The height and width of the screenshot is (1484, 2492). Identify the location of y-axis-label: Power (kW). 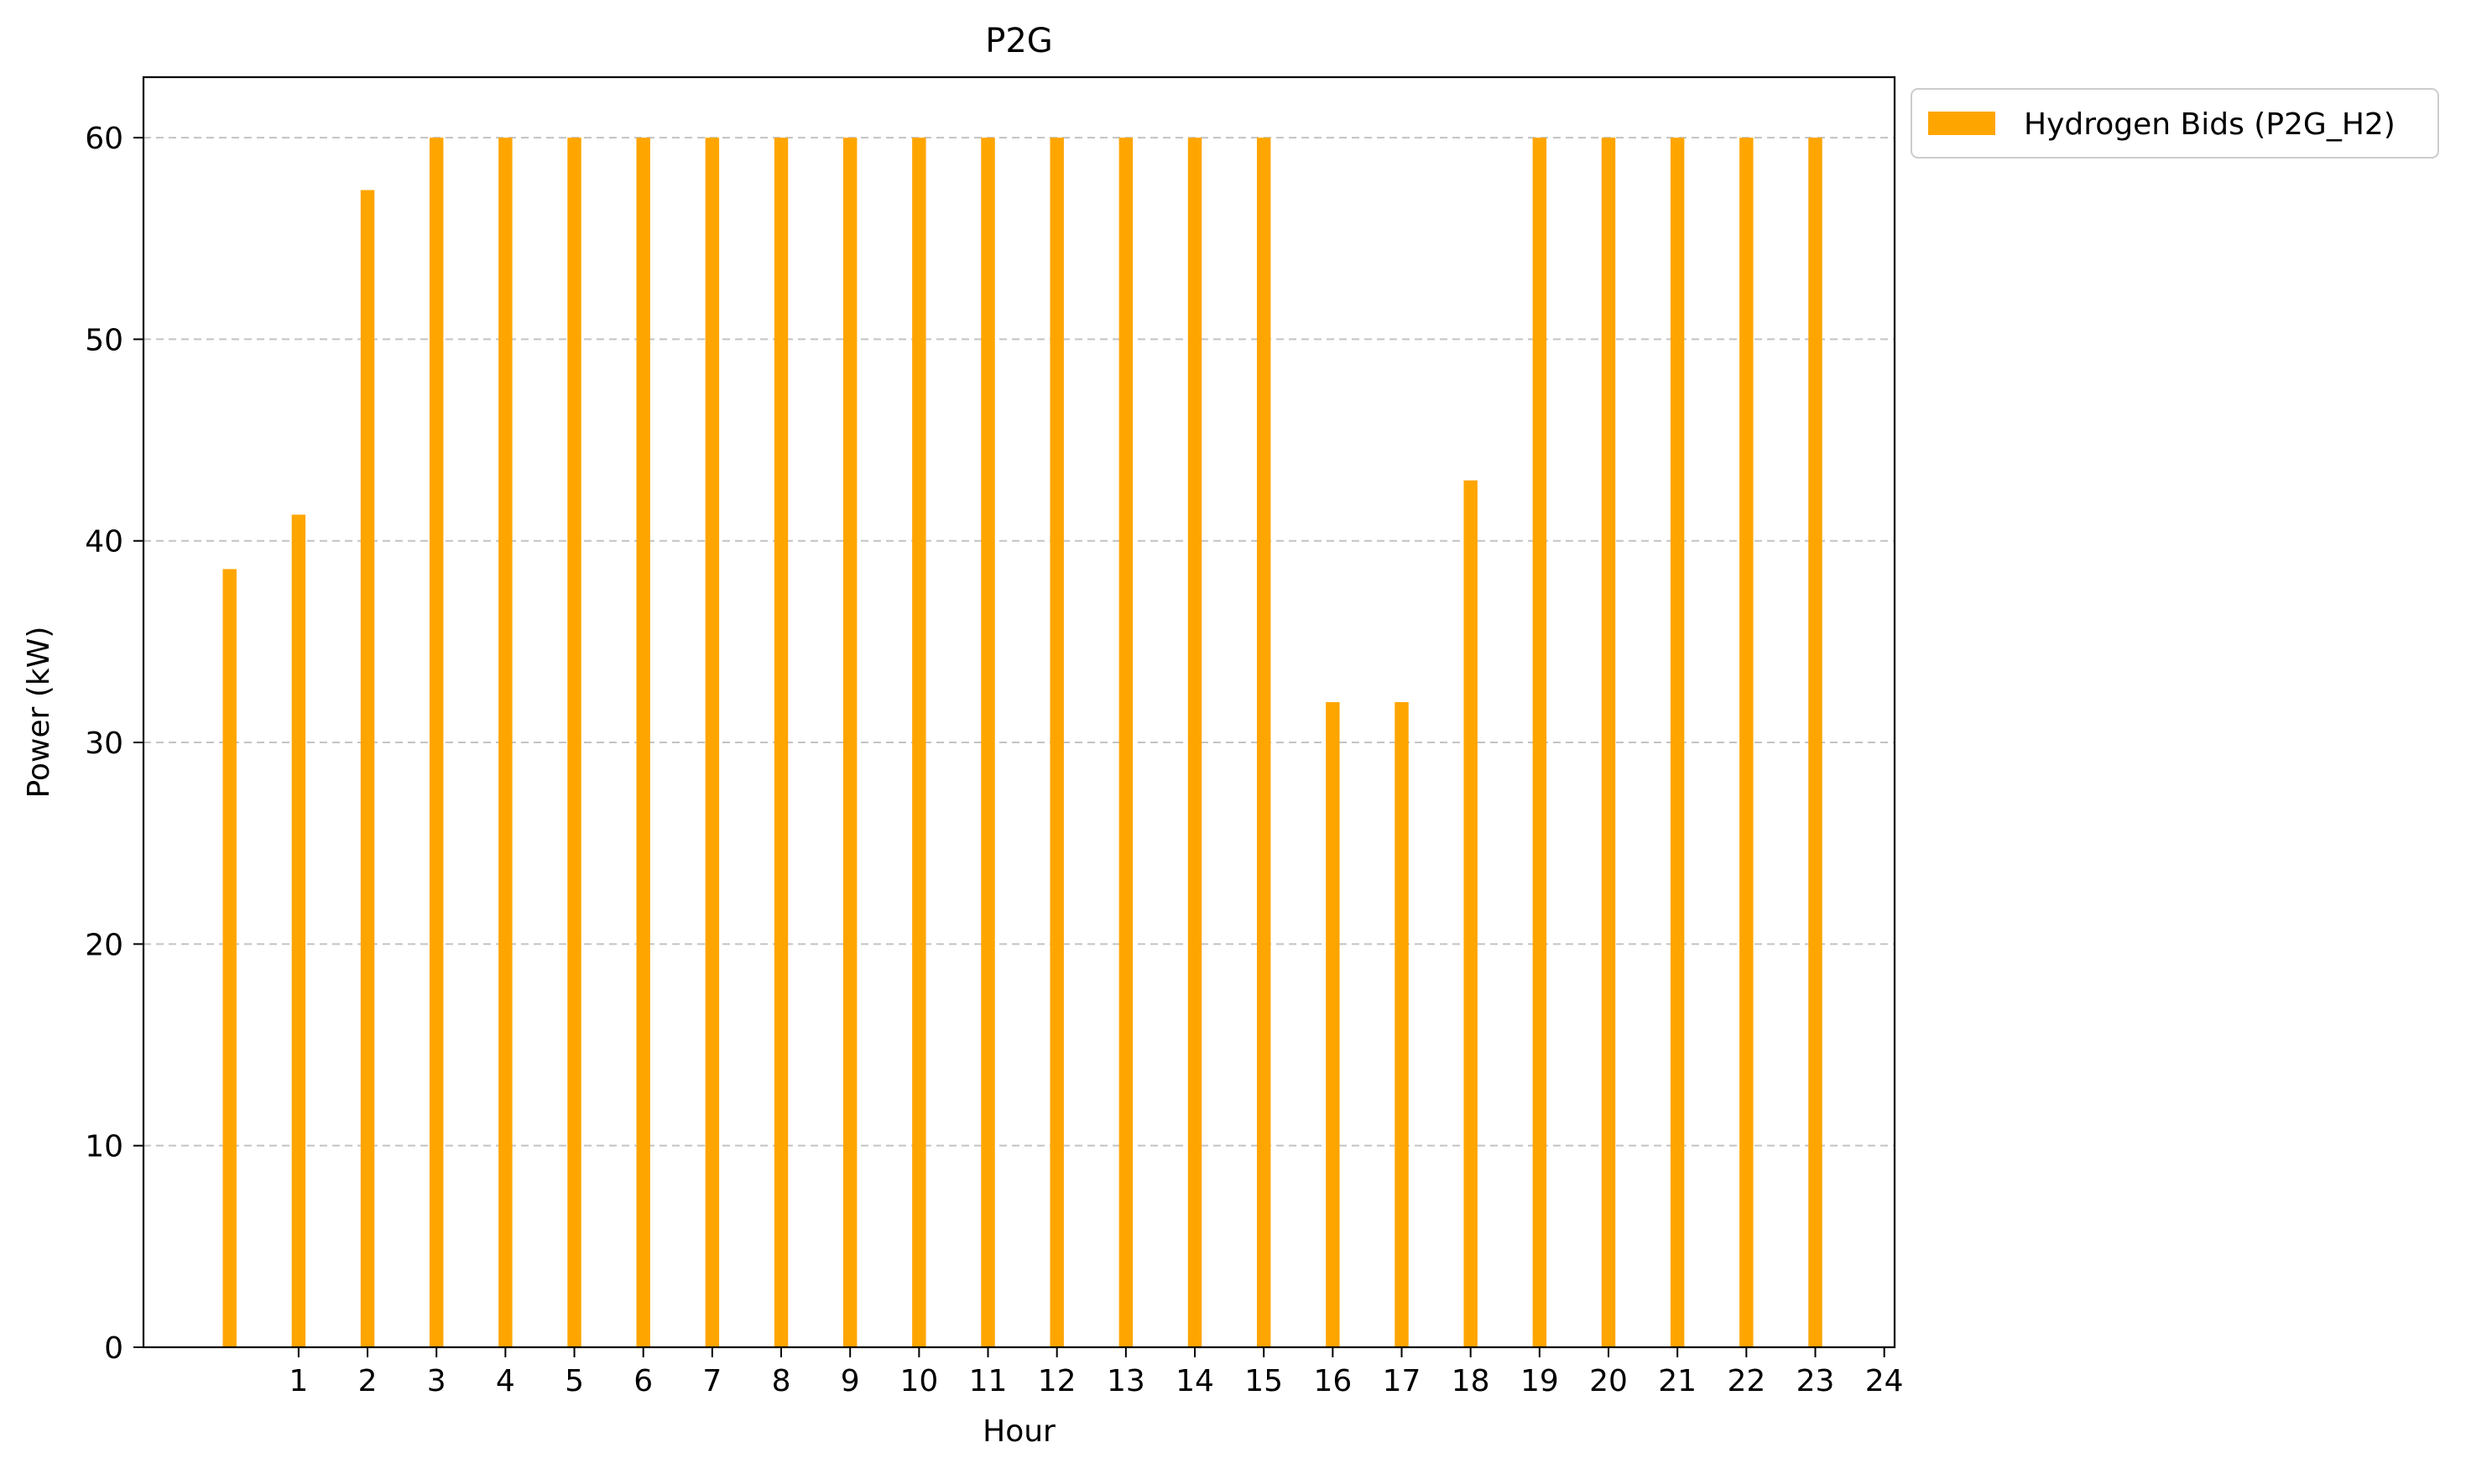
(39, 713).